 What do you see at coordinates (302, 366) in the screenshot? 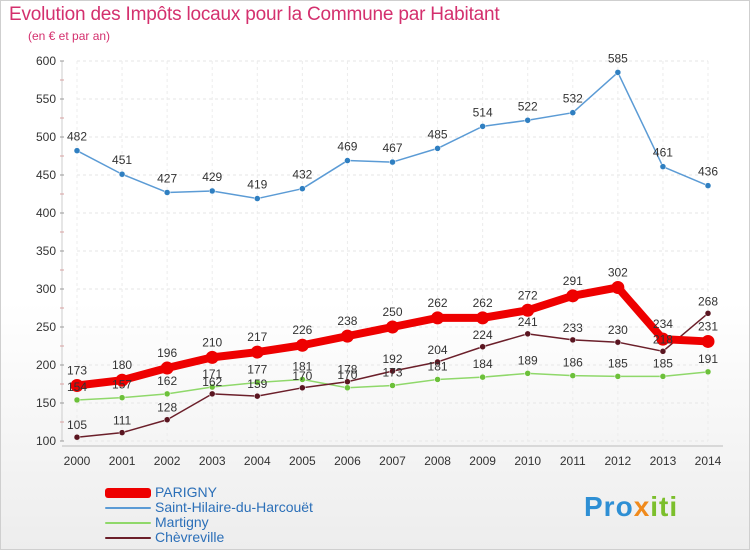
I see `data-label-martigny-2005: 181` at bounding box center [302, 366].